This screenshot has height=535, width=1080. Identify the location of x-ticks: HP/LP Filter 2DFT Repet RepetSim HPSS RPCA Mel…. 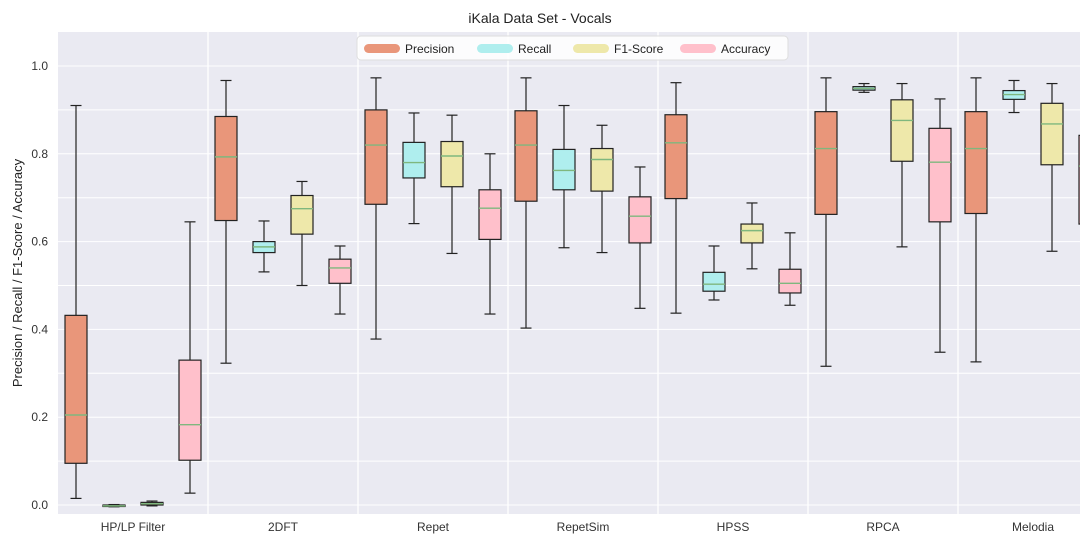
(578, 527).